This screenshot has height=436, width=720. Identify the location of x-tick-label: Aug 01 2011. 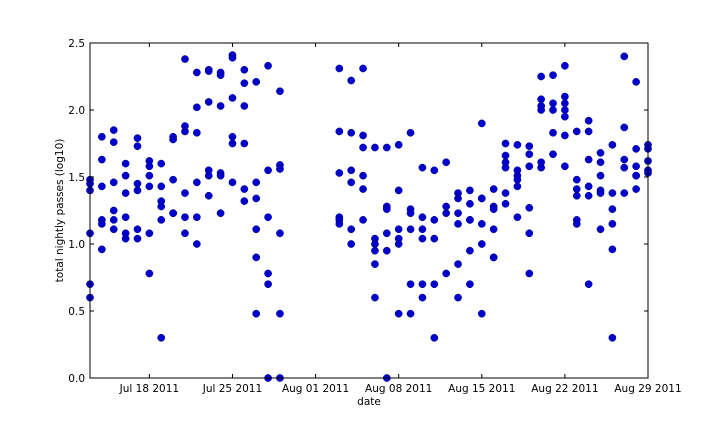
(315, 389).